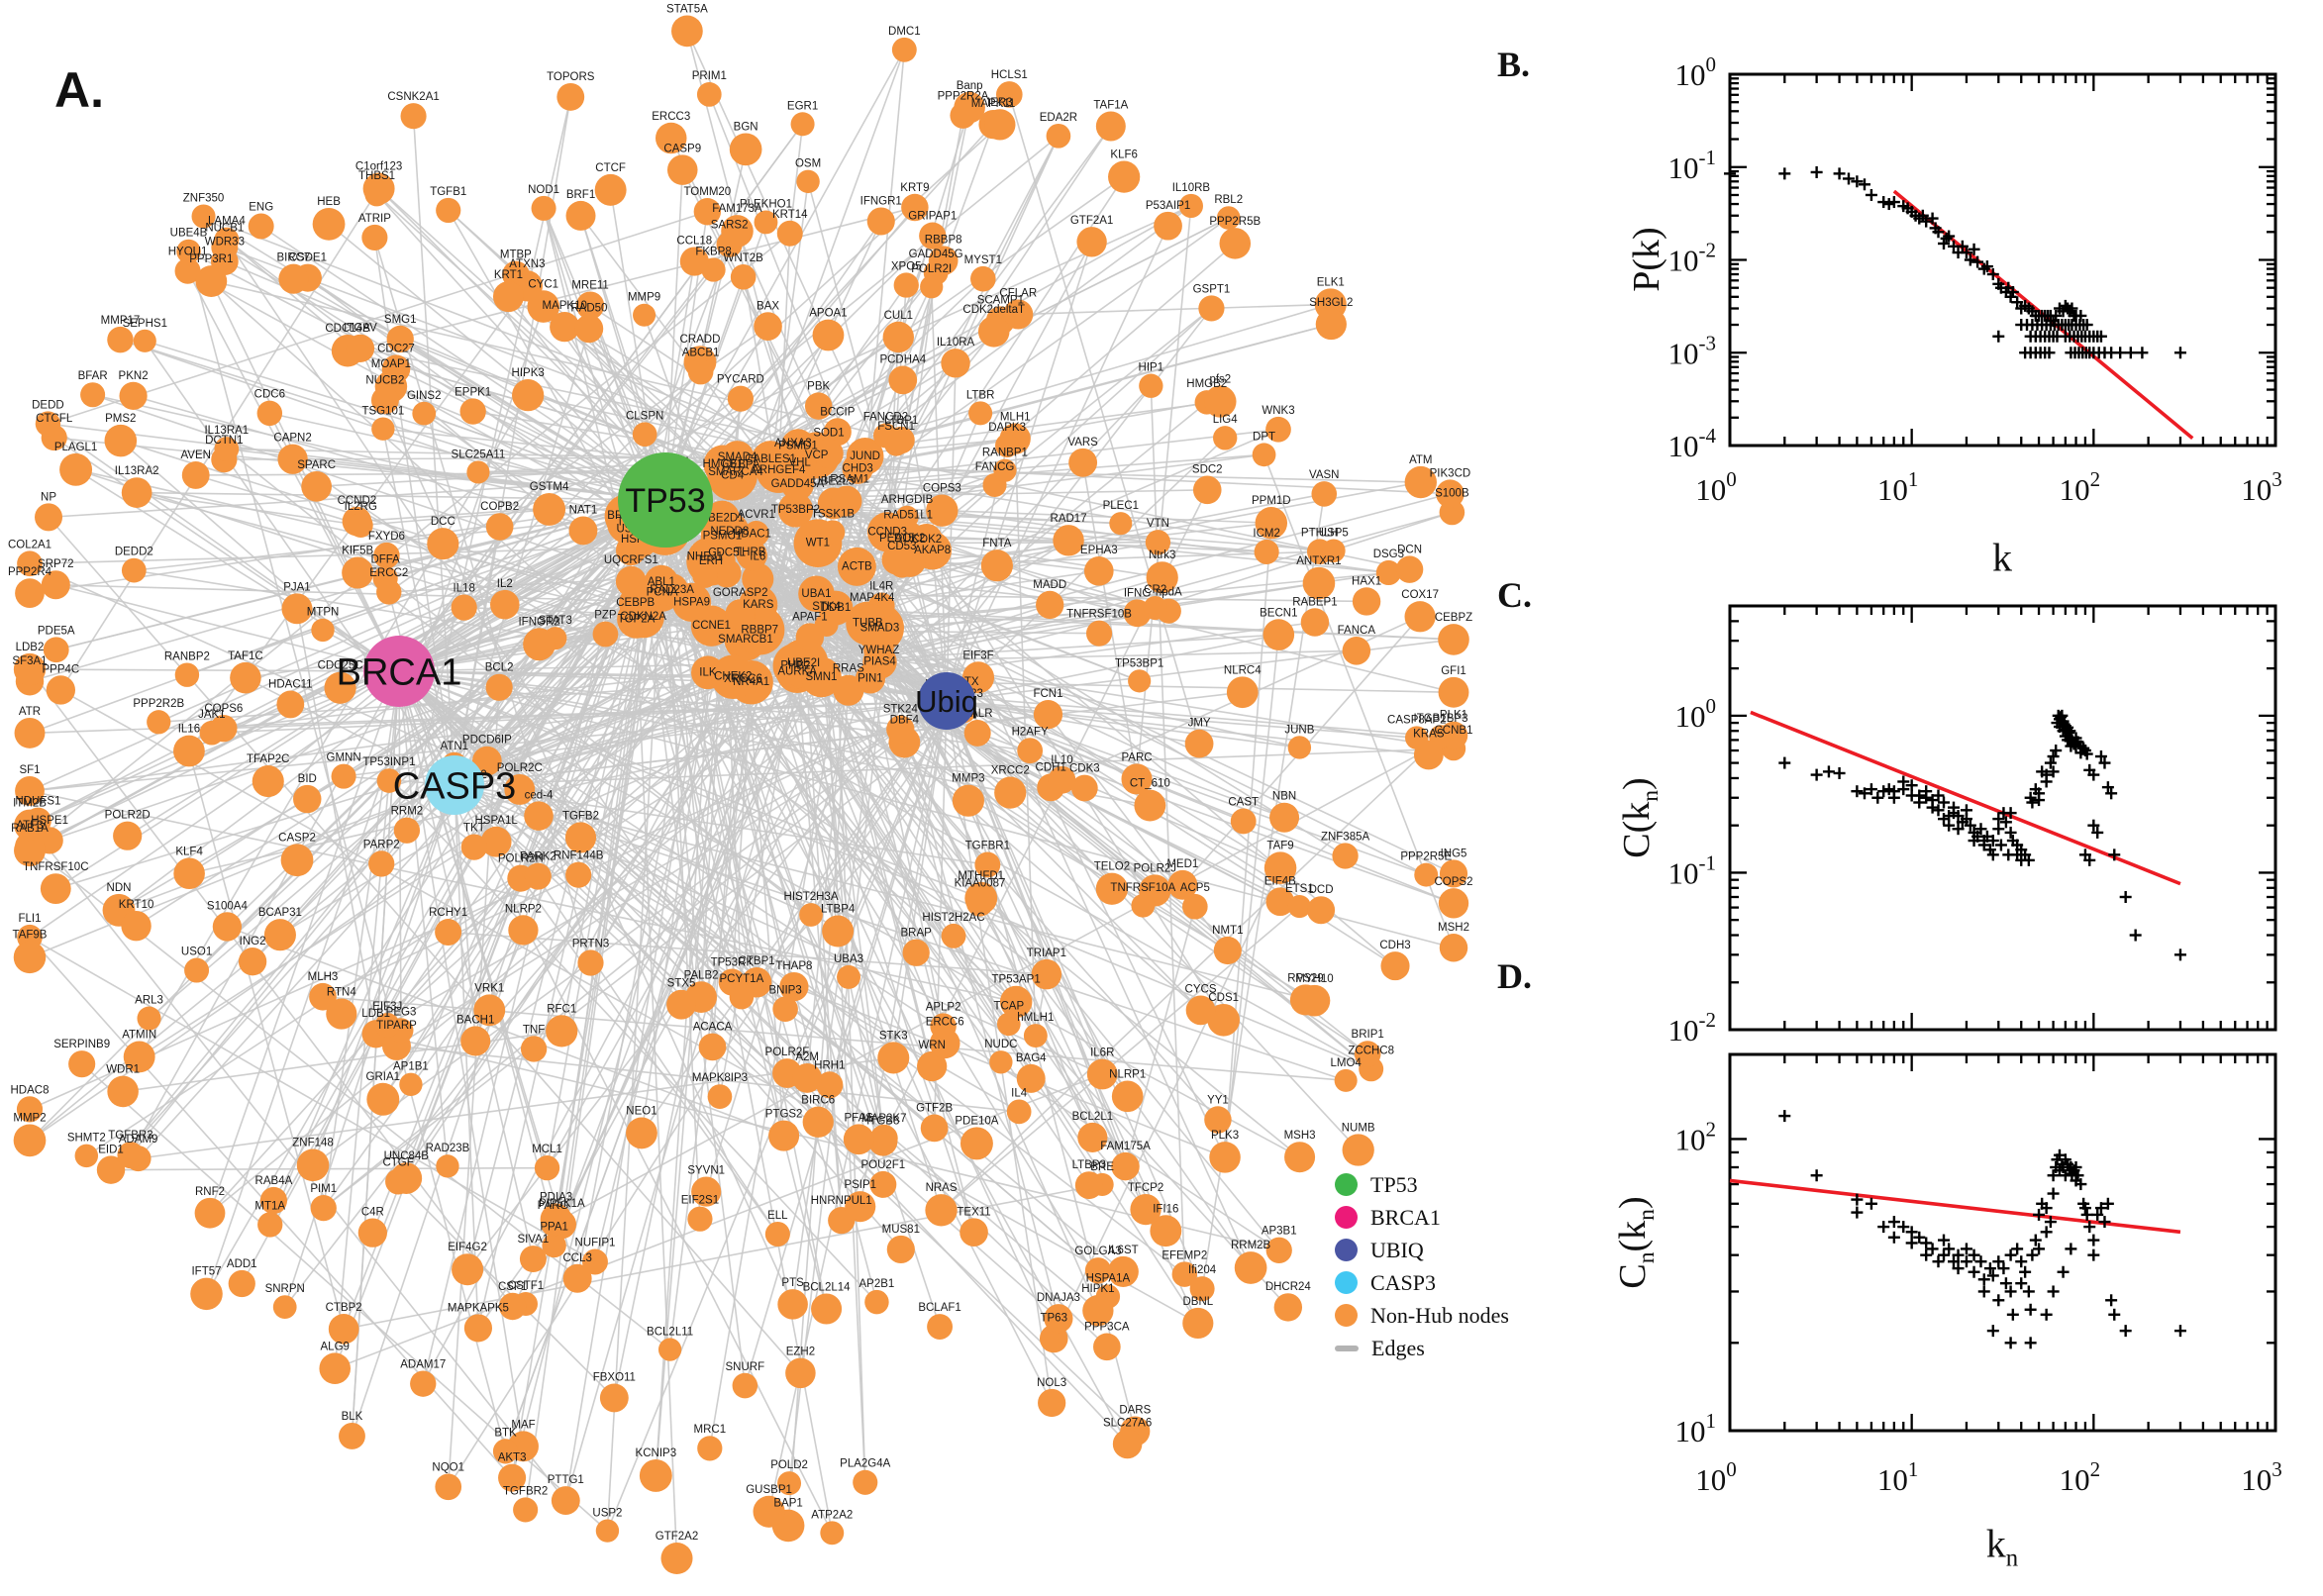 This screenshot has width=2323, height=1596. I want to click on network-node-label: TFCP2, so click(1145, 1188).